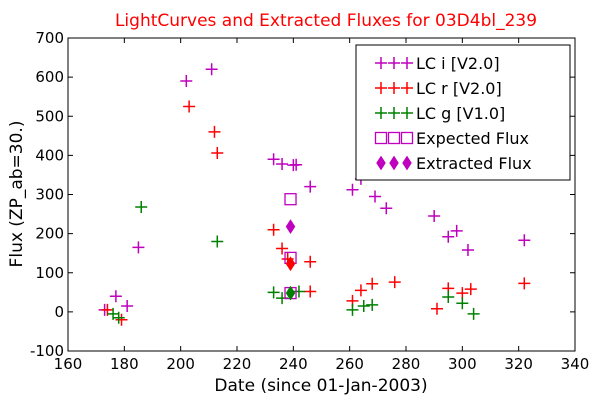 Image resolution: width=600 pixels, height=400 pixels. What do you see at coordinates (518, 364) in the screenshot?
I see `x-tick-label: 320` at bounding box center [518, 364].